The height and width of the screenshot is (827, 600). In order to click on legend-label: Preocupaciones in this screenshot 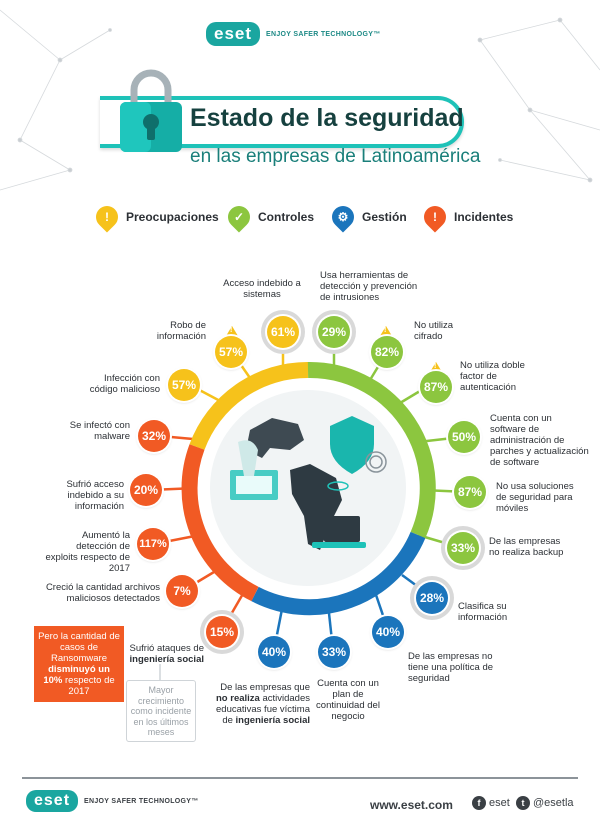, I will do `click(172, 217)`.